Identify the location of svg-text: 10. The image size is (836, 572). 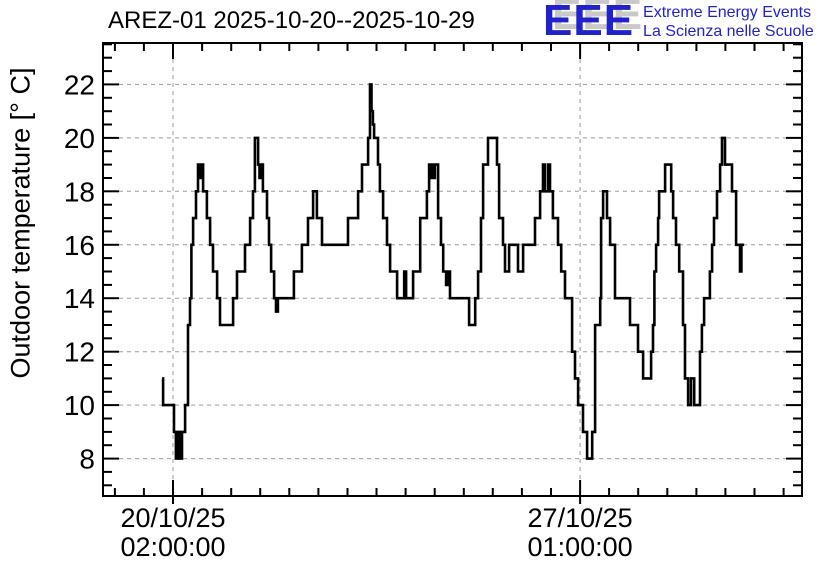
(79, 405).